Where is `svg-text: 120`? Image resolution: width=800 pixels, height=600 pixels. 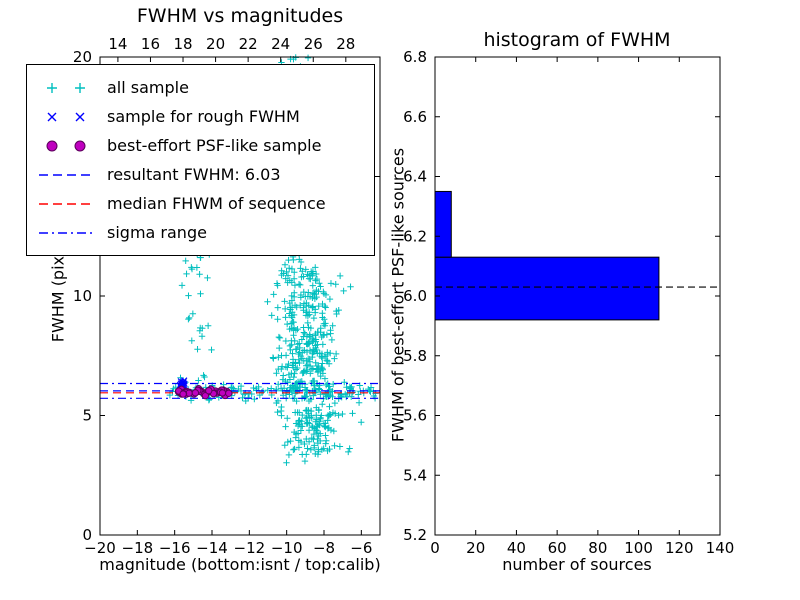
svg-text: 120 is located at coordinates (679, 548).